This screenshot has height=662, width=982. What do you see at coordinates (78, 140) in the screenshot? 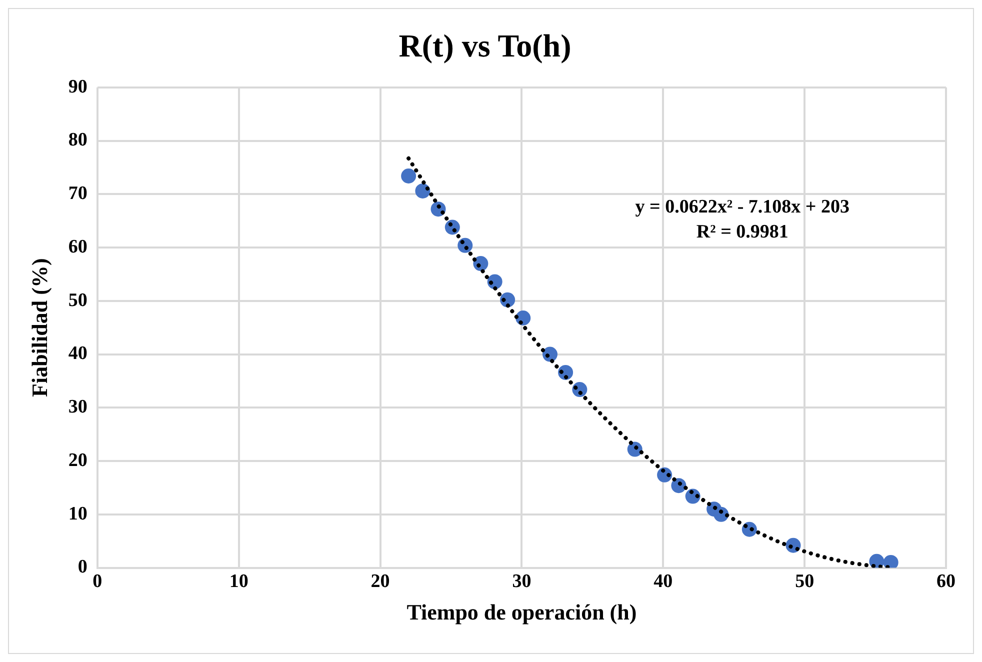
I see `y-tick-label: 80` at bounding box center [78, 140].